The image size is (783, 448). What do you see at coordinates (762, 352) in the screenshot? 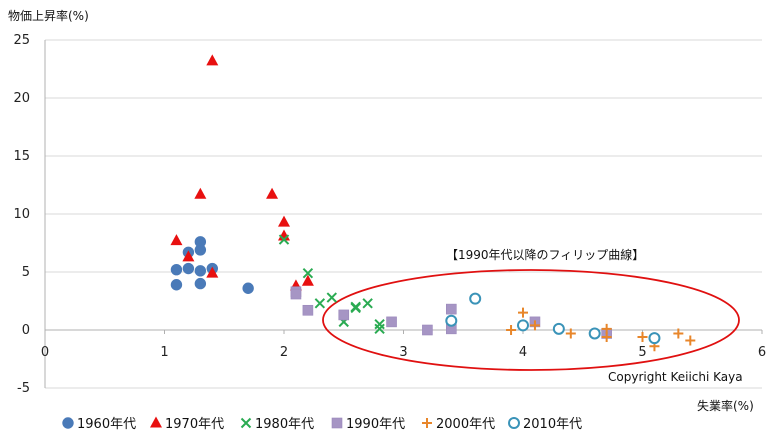
I see `x-tick-label: 6` at bounding box center [762, 352].